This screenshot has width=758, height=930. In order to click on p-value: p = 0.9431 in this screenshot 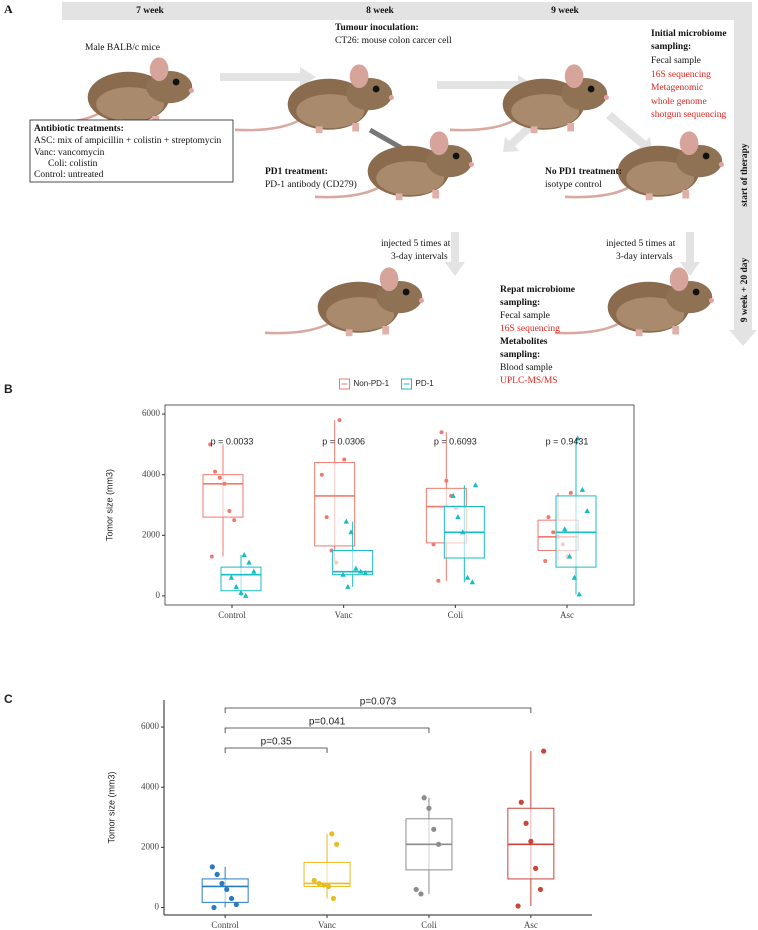, I will do `click(567, 441)`.